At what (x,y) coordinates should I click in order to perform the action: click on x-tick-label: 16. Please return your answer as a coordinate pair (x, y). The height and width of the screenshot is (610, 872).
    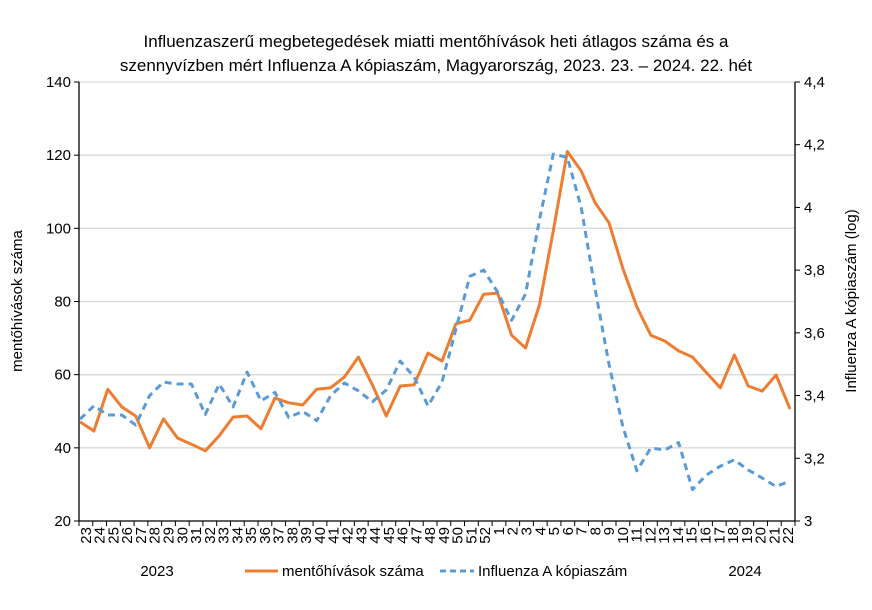
    Looking at the image, I should click on (706, 535).